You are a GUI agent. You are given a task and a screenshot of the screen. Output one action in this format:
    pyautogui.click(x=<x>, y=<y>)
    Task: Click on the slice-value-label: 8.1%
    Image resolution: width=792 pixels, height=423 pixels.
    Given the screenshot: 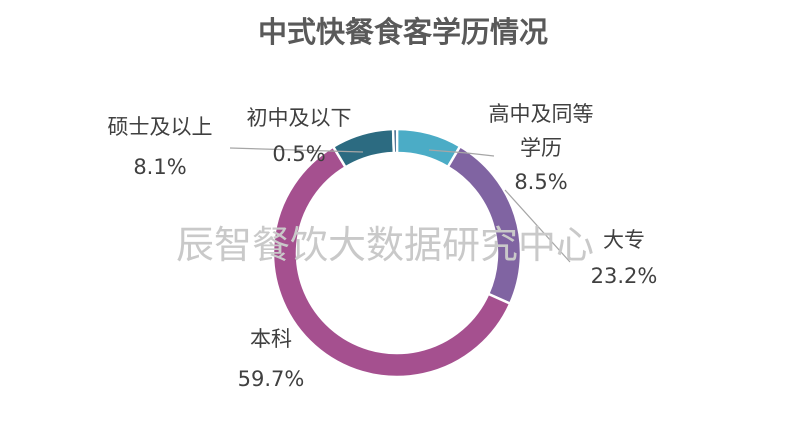 What is the action you would take?
    pyautogui.click(x=159, y=167)
    